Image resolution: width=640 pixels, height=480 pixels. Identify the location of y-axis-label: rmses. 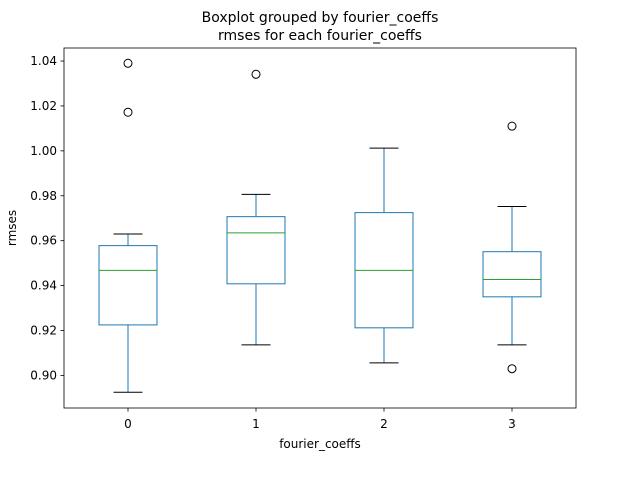
(12, 228).